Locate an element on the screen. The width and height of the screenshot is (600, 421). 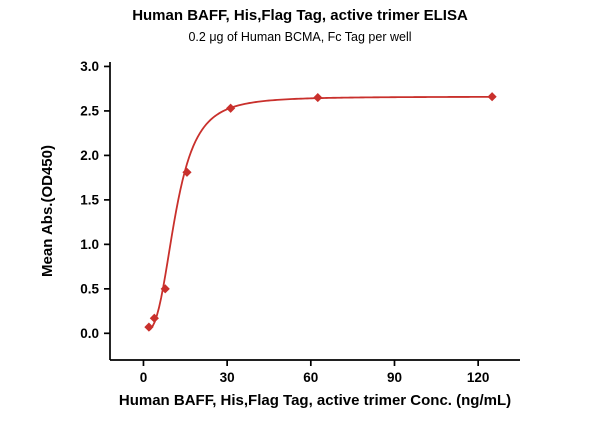
y-tick-label: 2.0 is located at coordinates (89, 155).